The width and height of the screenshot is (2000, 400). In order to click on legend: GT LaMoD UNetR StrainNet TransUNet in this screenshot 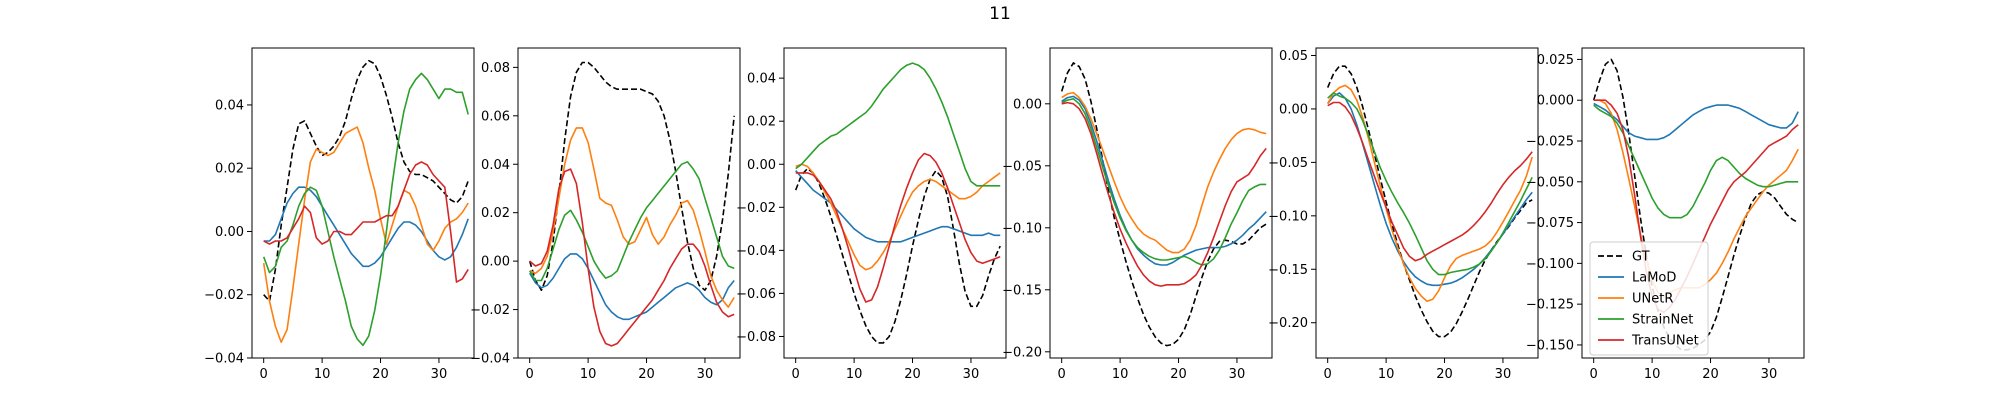, I will do `click(1649, 298)`.